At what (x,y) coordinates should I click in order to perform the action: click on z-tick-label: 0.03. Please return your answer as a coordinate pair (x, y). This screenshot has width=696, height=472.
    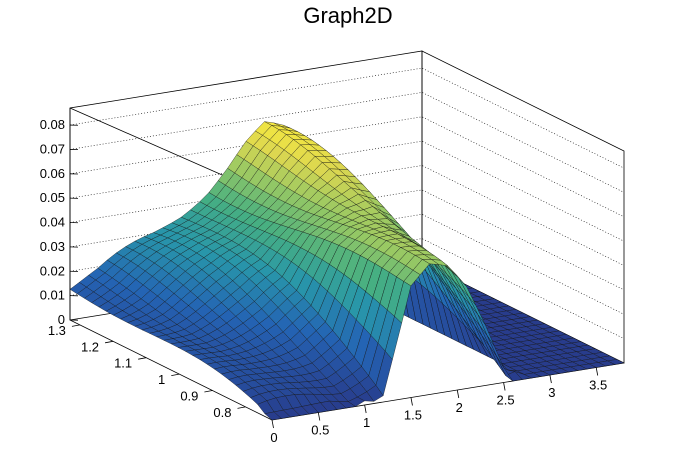
    Looking at the image, I should click on (52, 246).